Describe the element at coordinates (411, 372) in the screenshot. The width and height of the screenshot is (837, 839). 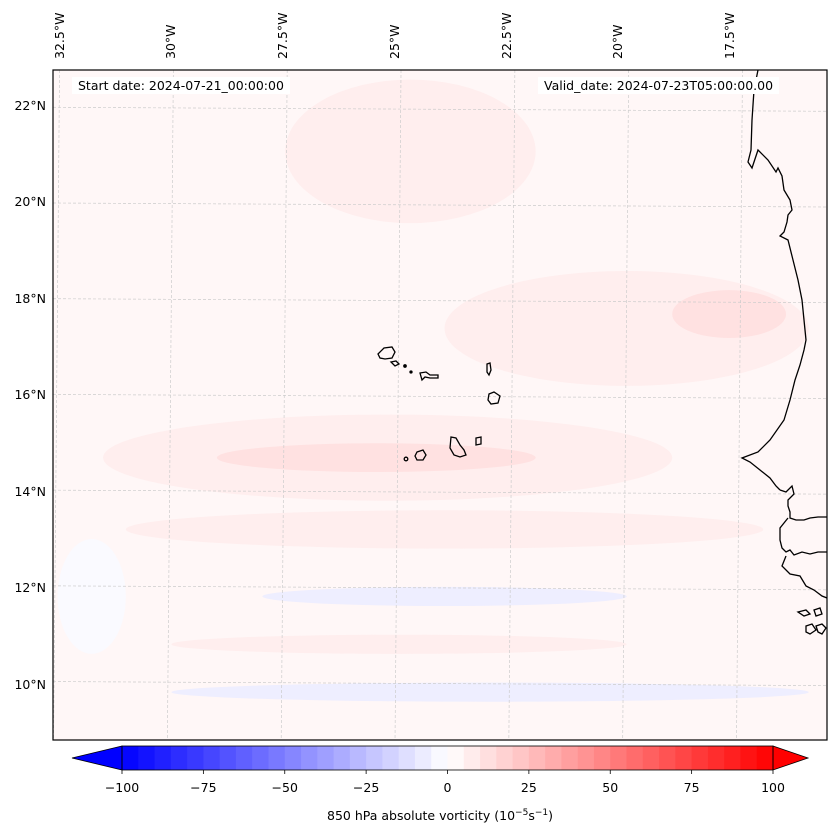
I see `island-razo` at that location.